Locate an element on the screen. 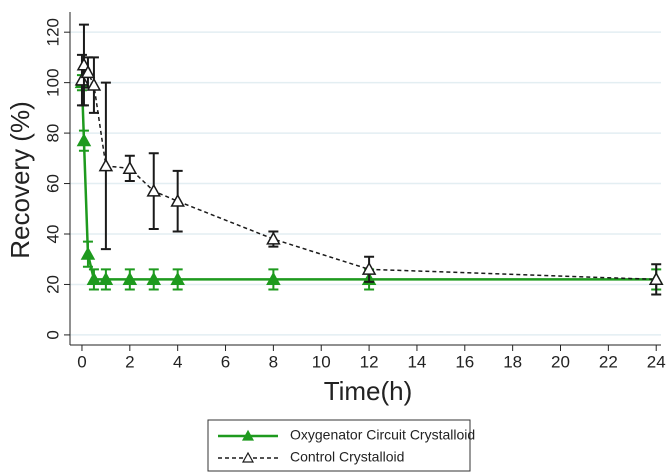 The image size is (669, 472). y-tick-label: 120 is located at coordinates (52, 32).